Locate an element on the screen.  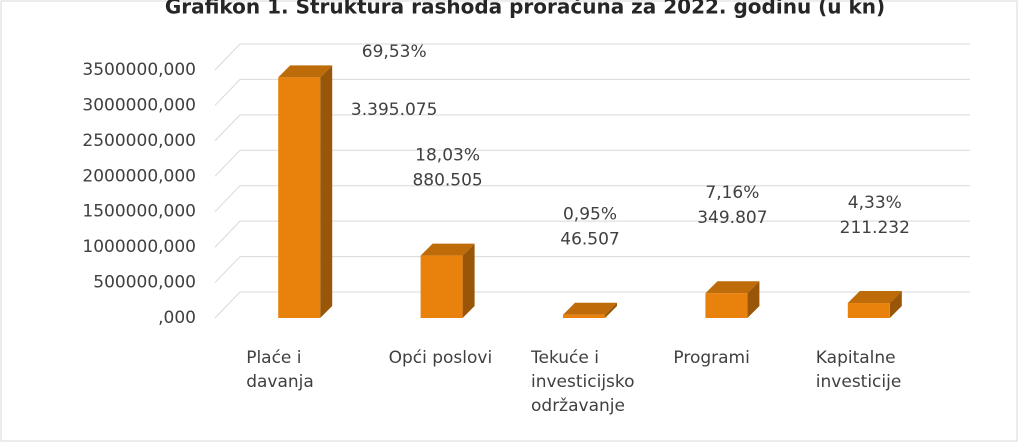
x-tick-label: Programi is located at coordinates (711, 358).